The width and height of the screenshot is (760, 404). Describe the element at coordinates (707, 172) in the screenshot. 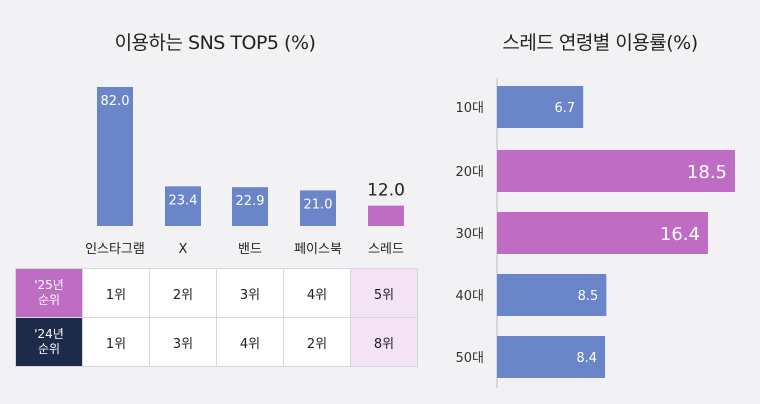

I see `bar-value-label: 18.5` at that location.